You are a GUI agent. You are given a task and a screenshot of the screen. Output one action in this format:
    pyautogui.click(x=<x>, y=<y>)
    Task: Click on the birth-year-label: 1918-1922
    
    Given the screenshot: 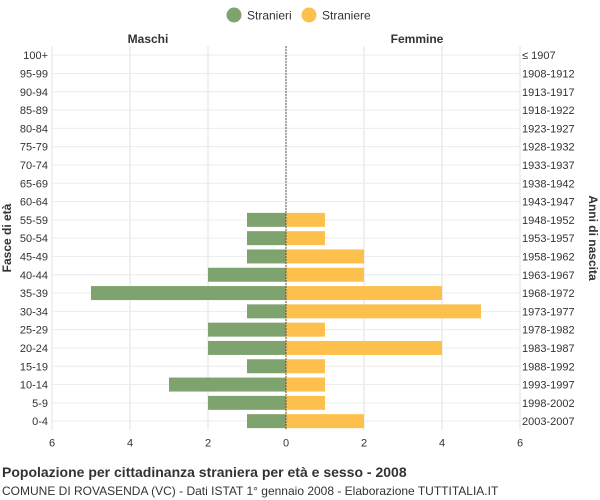 What is the action you would take?
    pyautogui.click(x=548, y=111)
    